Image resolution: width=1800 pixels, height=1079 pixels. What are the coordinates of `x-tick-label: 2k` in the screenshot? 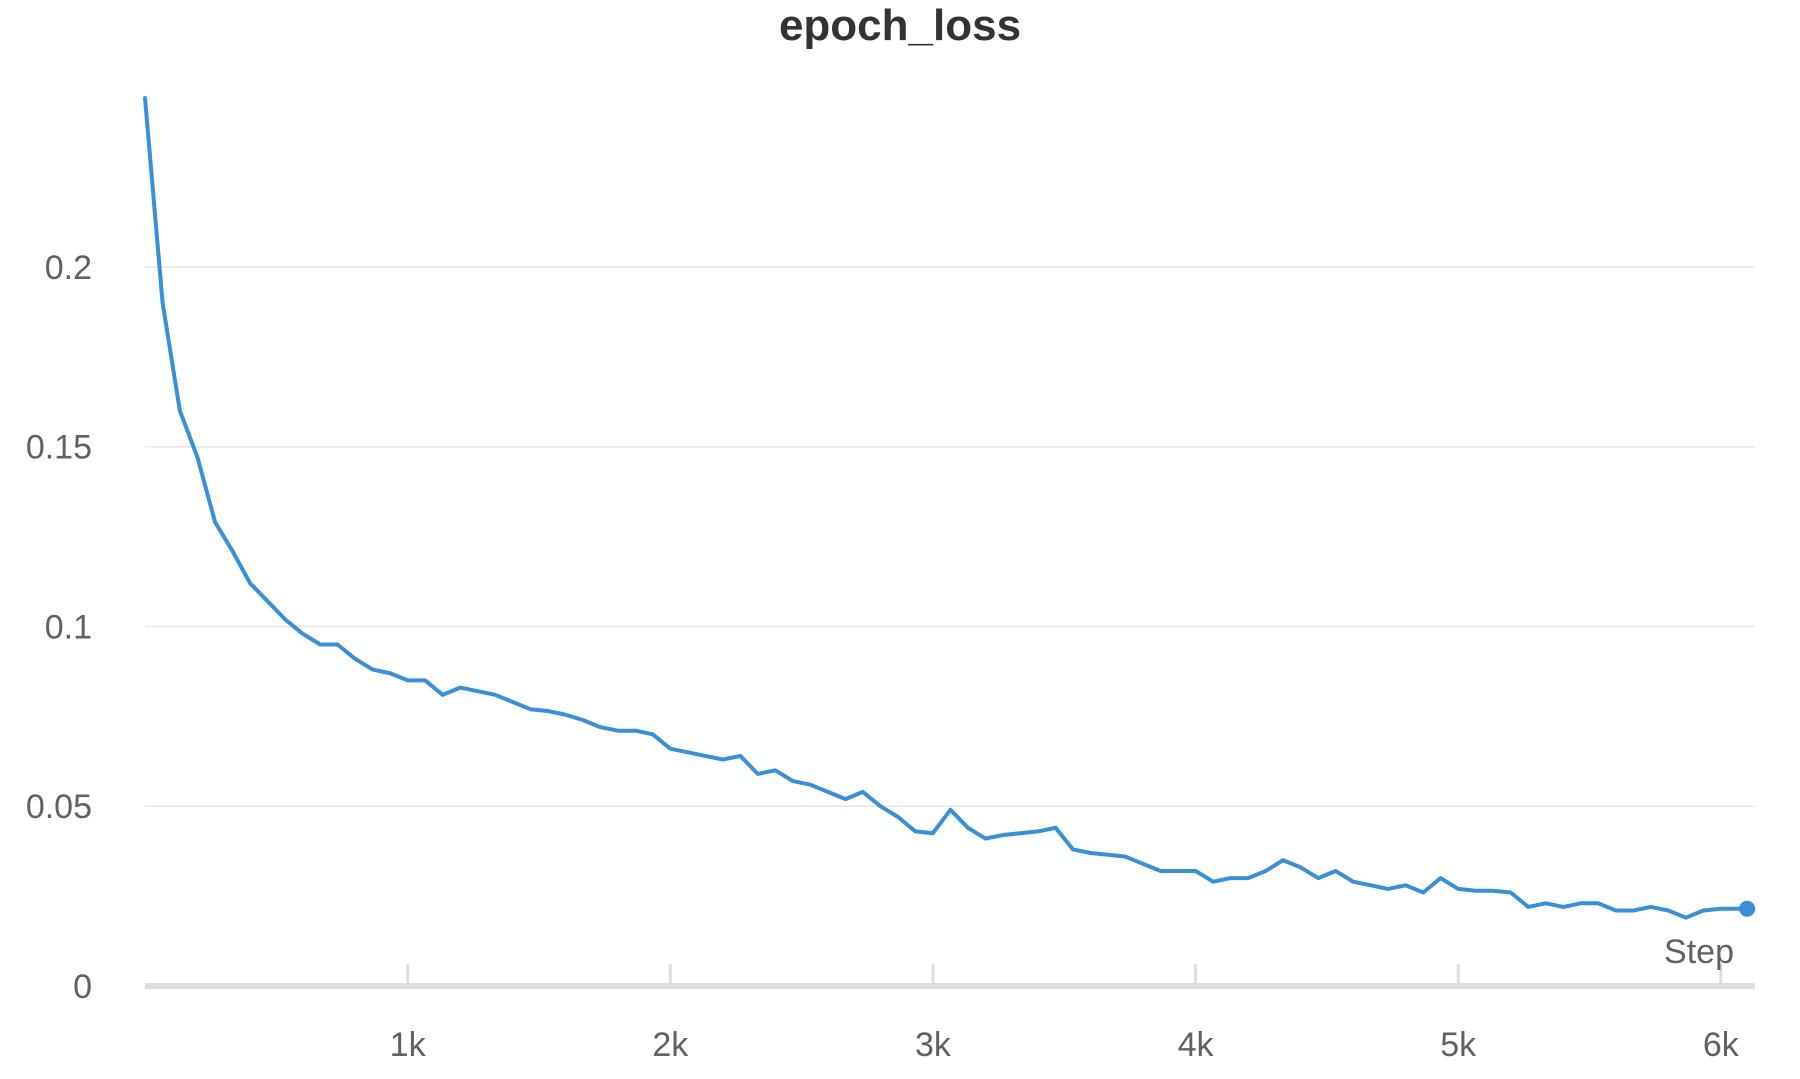 It's located at (670, 1045).